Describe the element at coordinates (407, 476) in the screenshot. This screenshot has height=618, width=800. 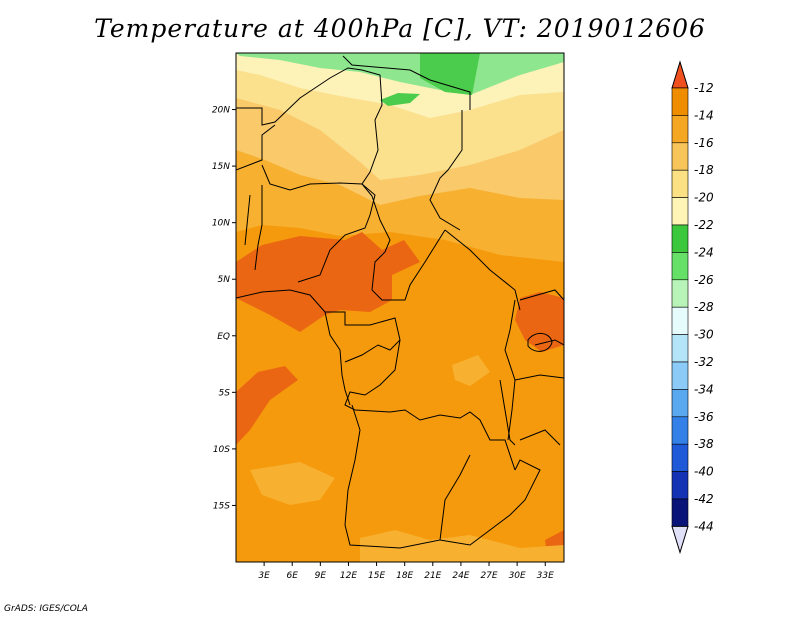
I see `boundary-angola` at that location.